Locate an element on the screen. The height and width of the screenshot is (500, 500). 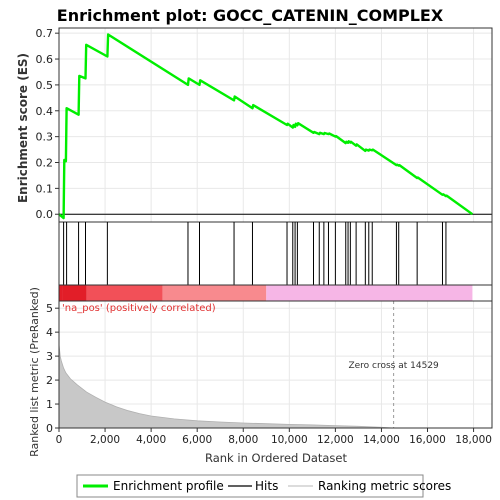
metric-y-tick-label: 0 is located at coordinates (49, 428).